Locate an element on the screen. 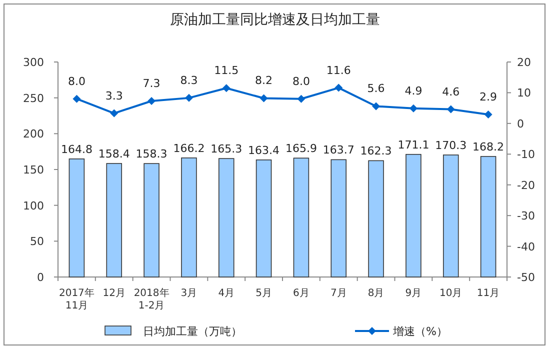 Image resolution: width=550 pixels, height=350 pixels. label: 5.6 is located at coordinates (376, 89).